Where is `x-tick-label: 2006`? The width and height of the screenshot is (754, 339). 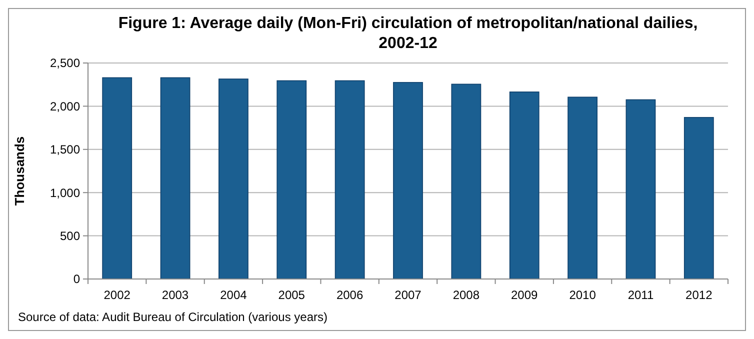
x-tick-label: 2006 is located at coordinates (350, 295).